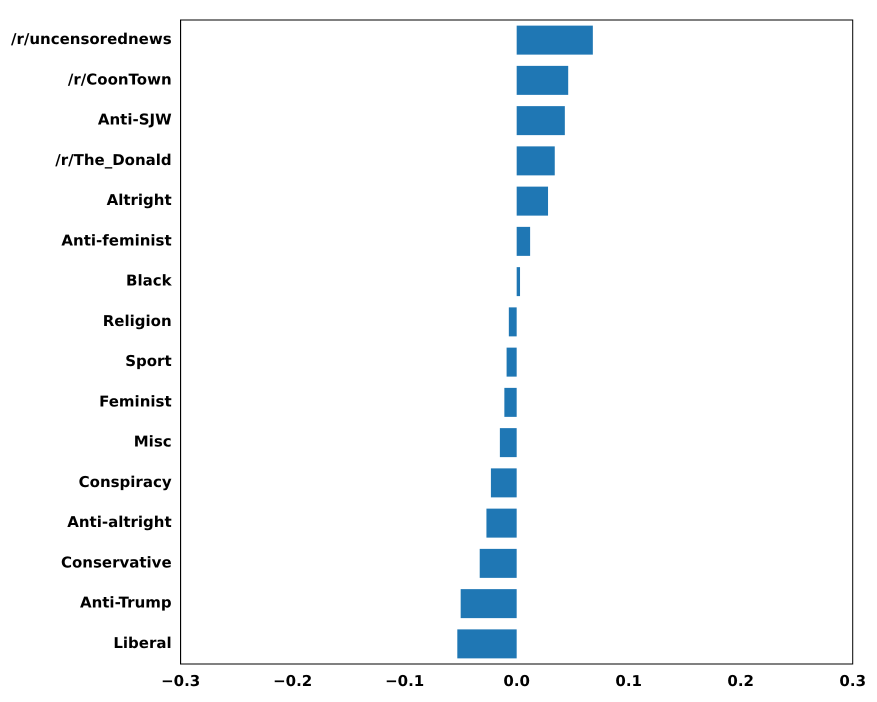 The width and height of the screenshot is (877, 702). Describe the element at coordinates (126, 603) in the screenshot. I see `y-tick-label: Anti-Trump` at that location.